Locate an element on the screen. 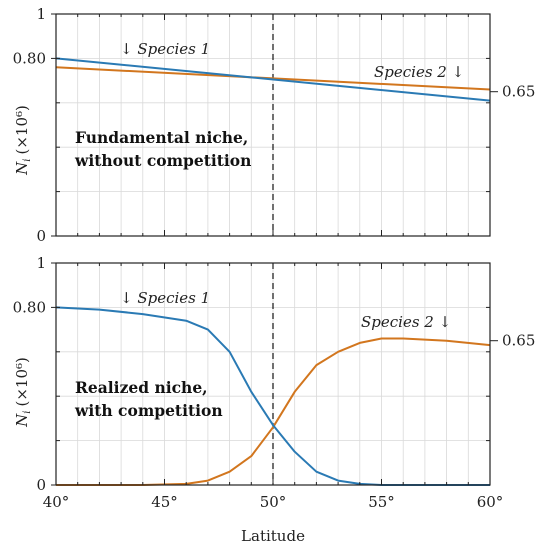 This screenshot has height=550, width=543. annotation-line1-bottom: Realized niche, is located at coordinates (141, 387).